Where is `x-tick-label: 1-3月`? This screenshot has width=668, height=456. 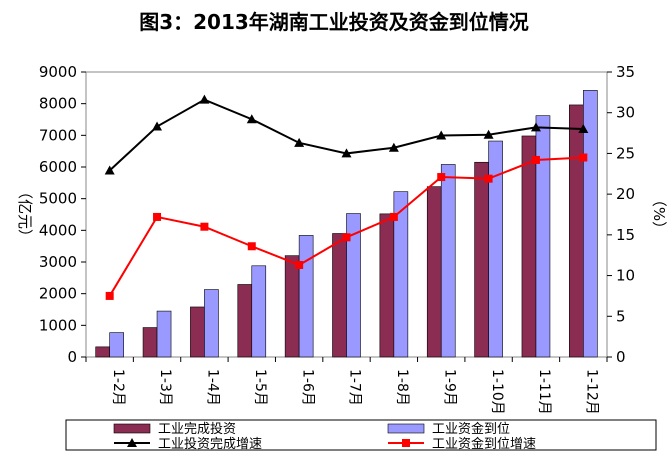 x-tick-label: 1-3月 is located at coordinates (165, 387).